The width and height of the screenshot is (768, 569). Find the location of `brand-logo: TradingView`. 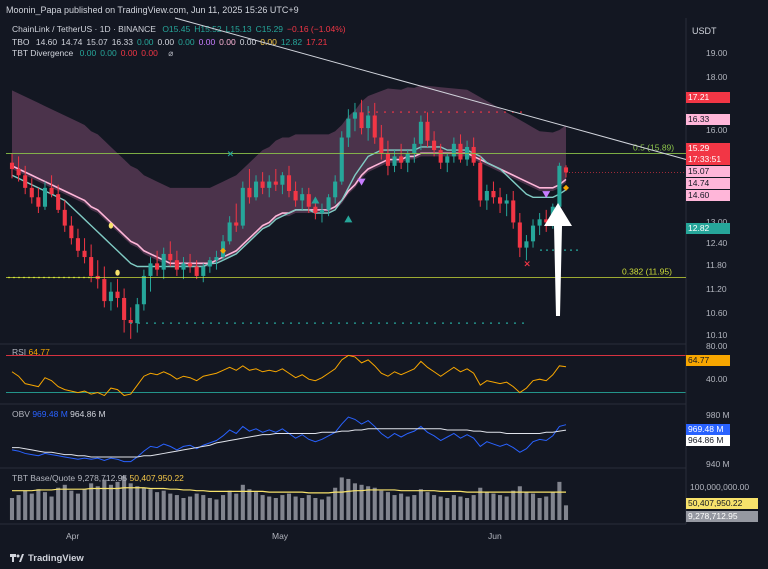

brand-logo: TradingView is located at coordinates (47, 558).